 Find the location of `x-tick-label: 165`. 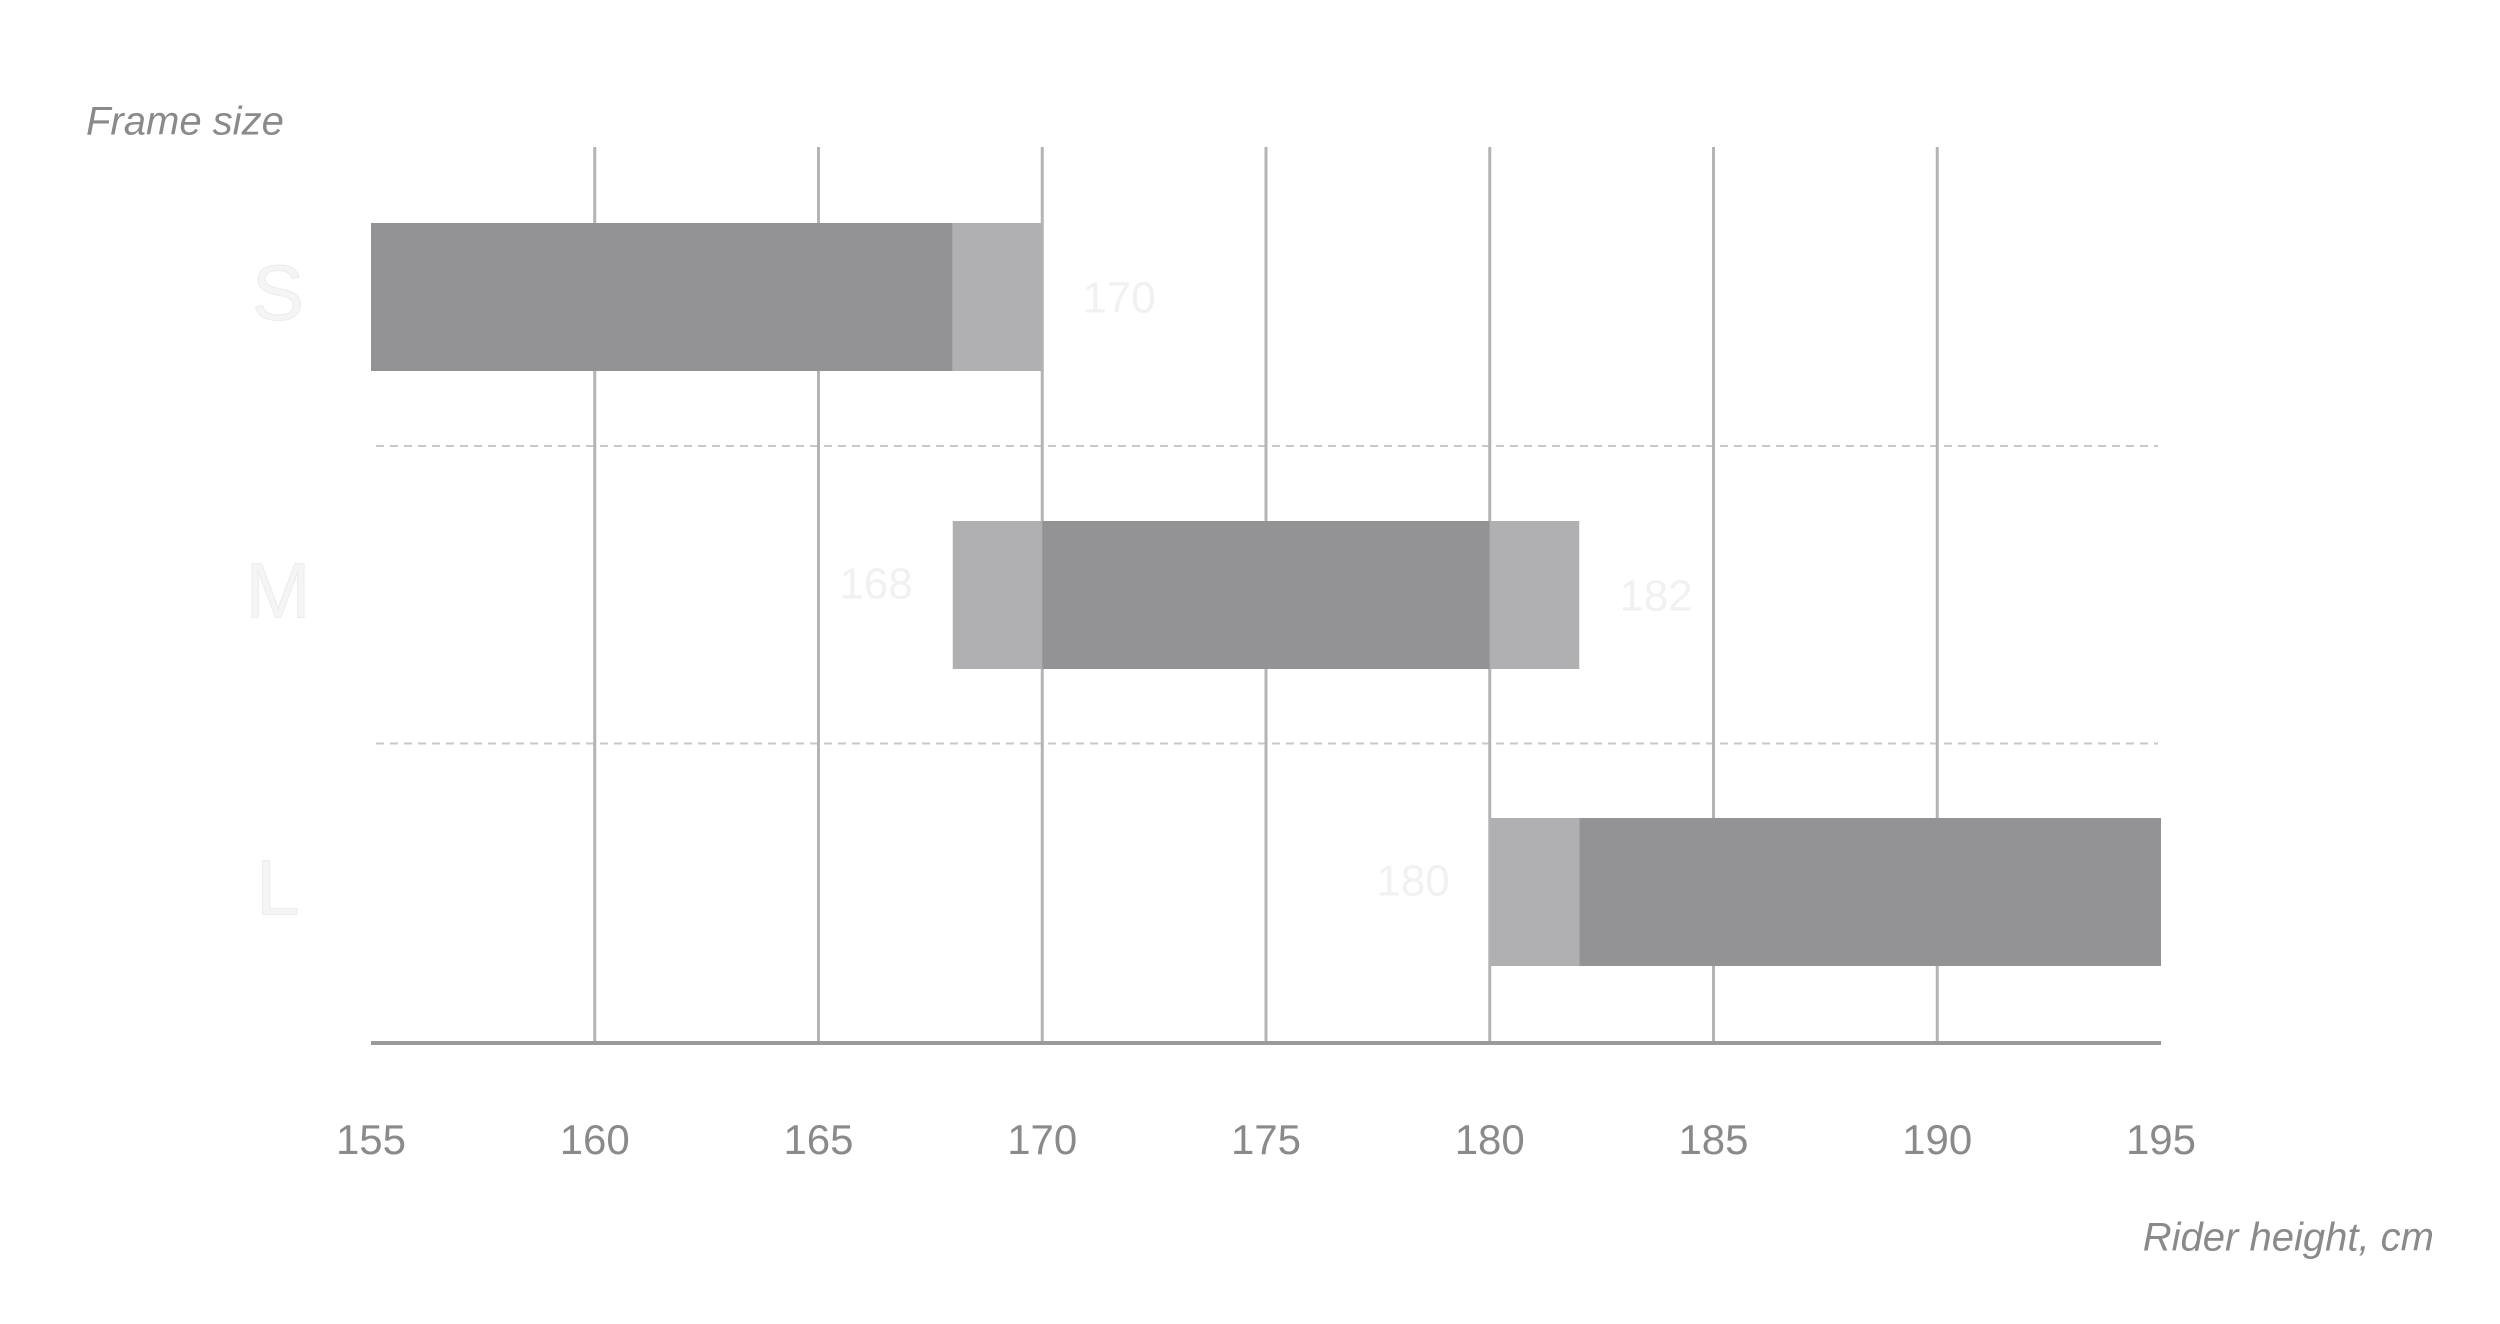

x-tick-label: 165 is located at coordinates (818, 1139).